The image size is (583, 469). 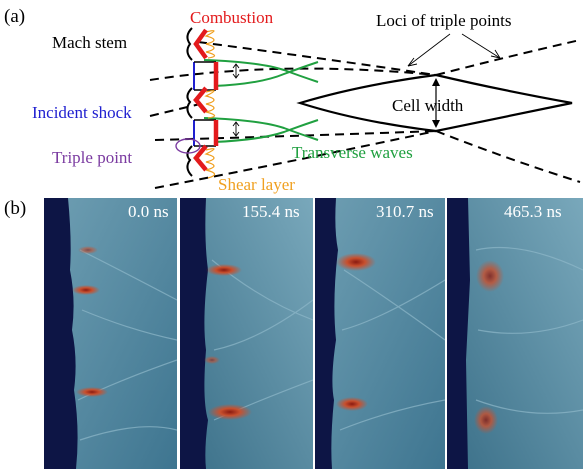 I want to click on cell-outline, so click(x=434, y=103).